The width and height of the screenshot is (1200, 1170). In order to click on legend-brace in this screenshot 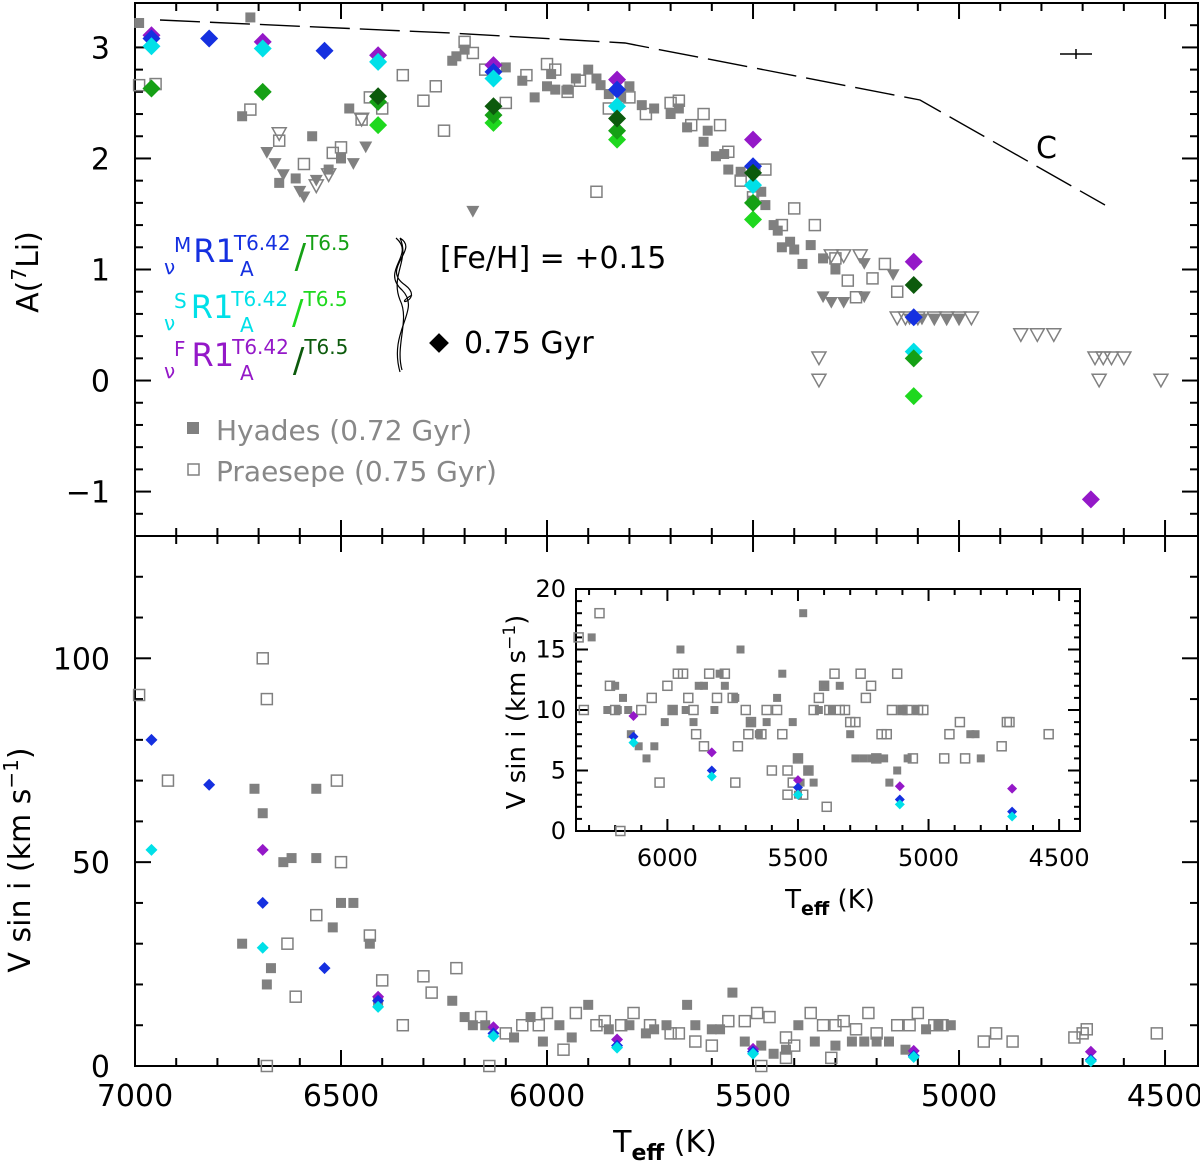, I will do `click(404, 304)`.